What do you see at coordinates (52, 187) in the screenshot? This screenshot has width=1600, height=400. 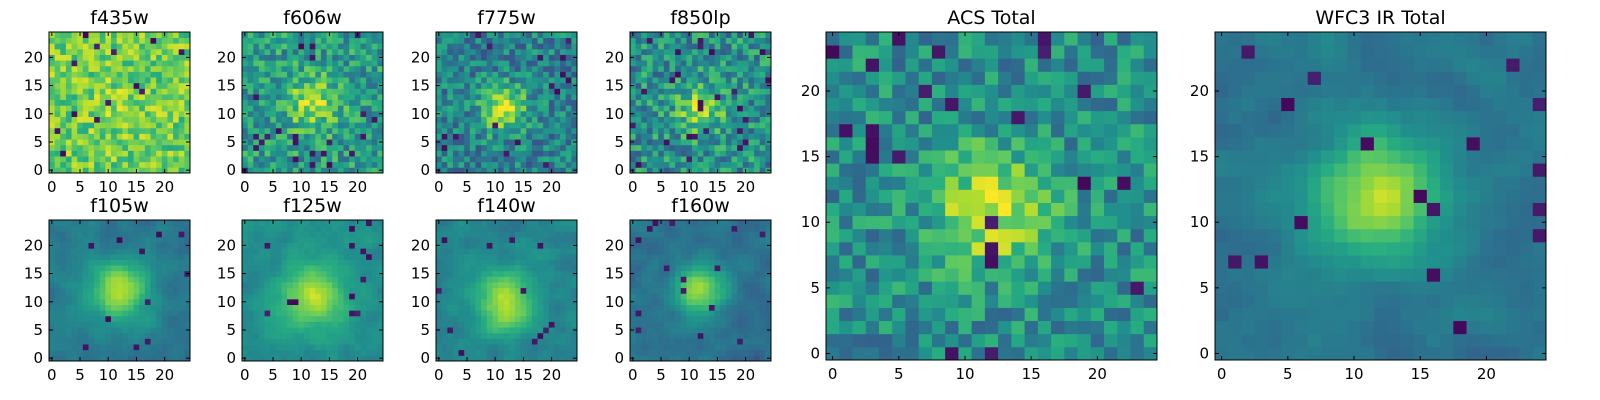 I see `x-tick-label: 0` at bounding box center [52, 187].